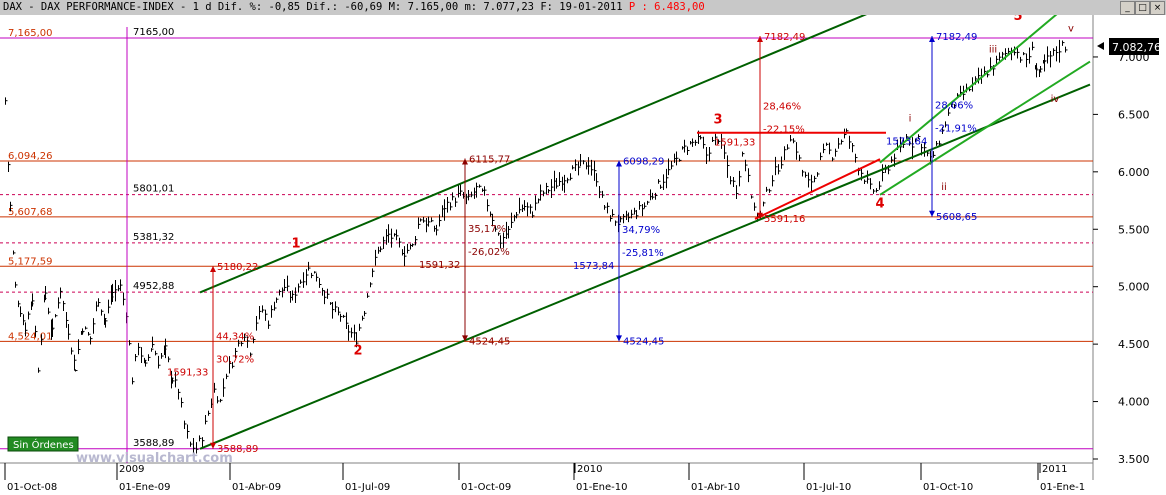 This screenshot has height=495, width=1166. Describe the element at coordinates (153, 189) in the screenshot. I see `level-value-label: 5801,01` at that location.